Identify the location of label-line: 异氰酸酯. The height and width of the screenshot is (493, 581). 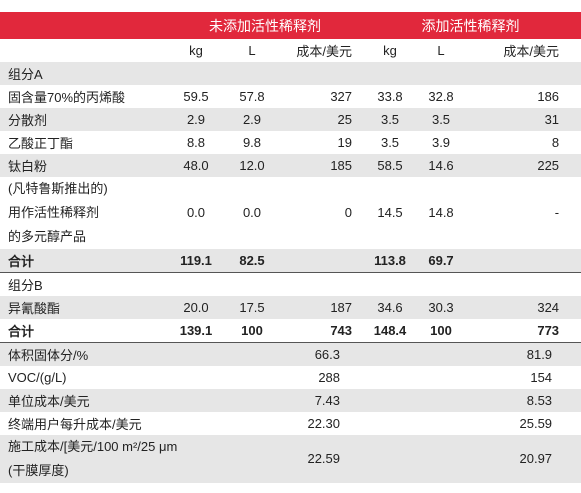
(34, 308).